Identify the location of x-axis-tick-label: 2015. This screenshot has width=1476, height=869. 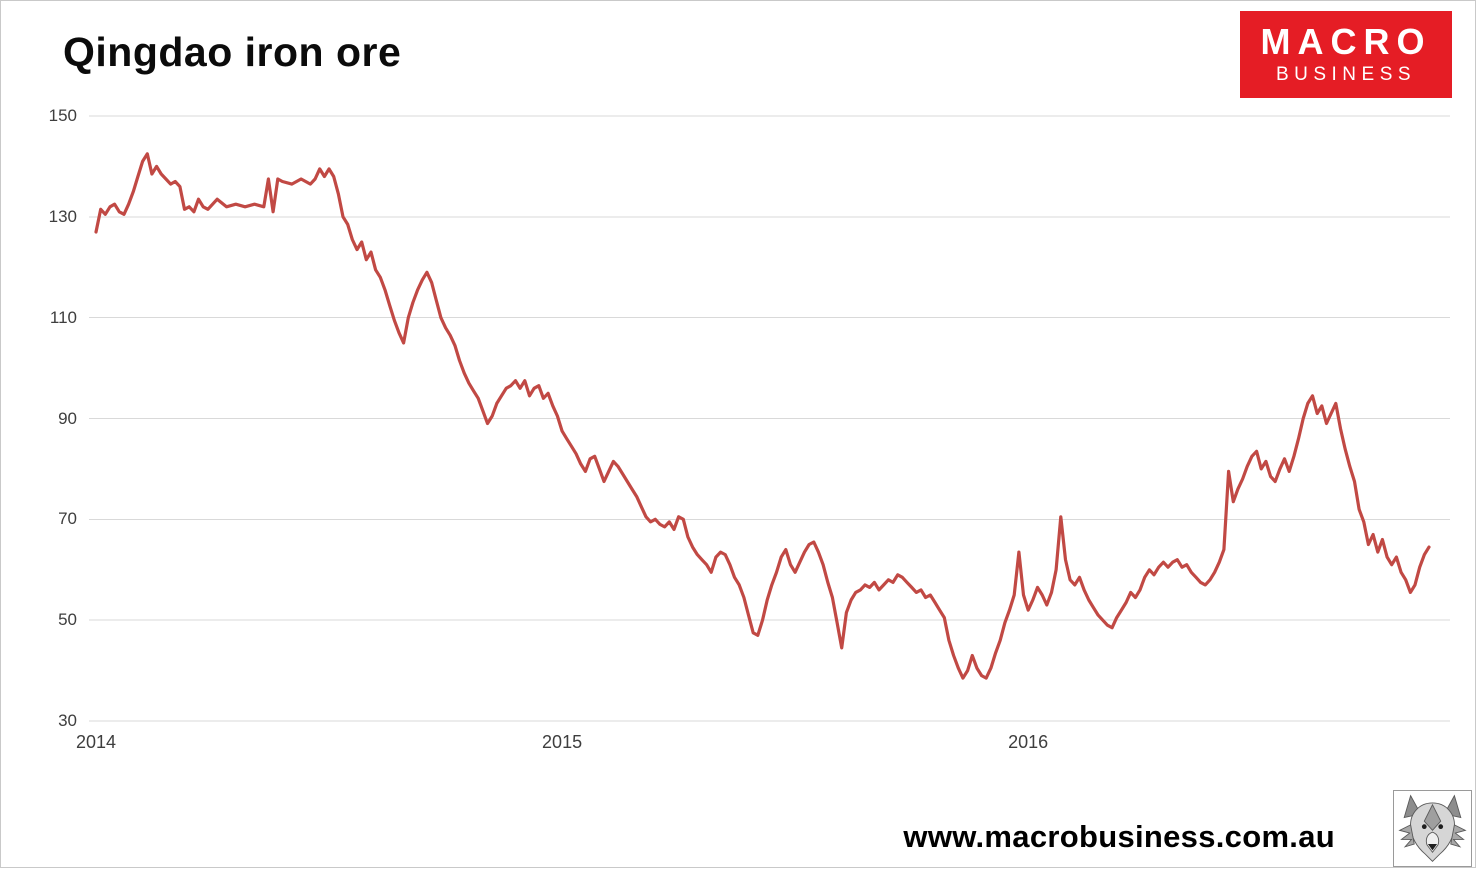
(562, 742).